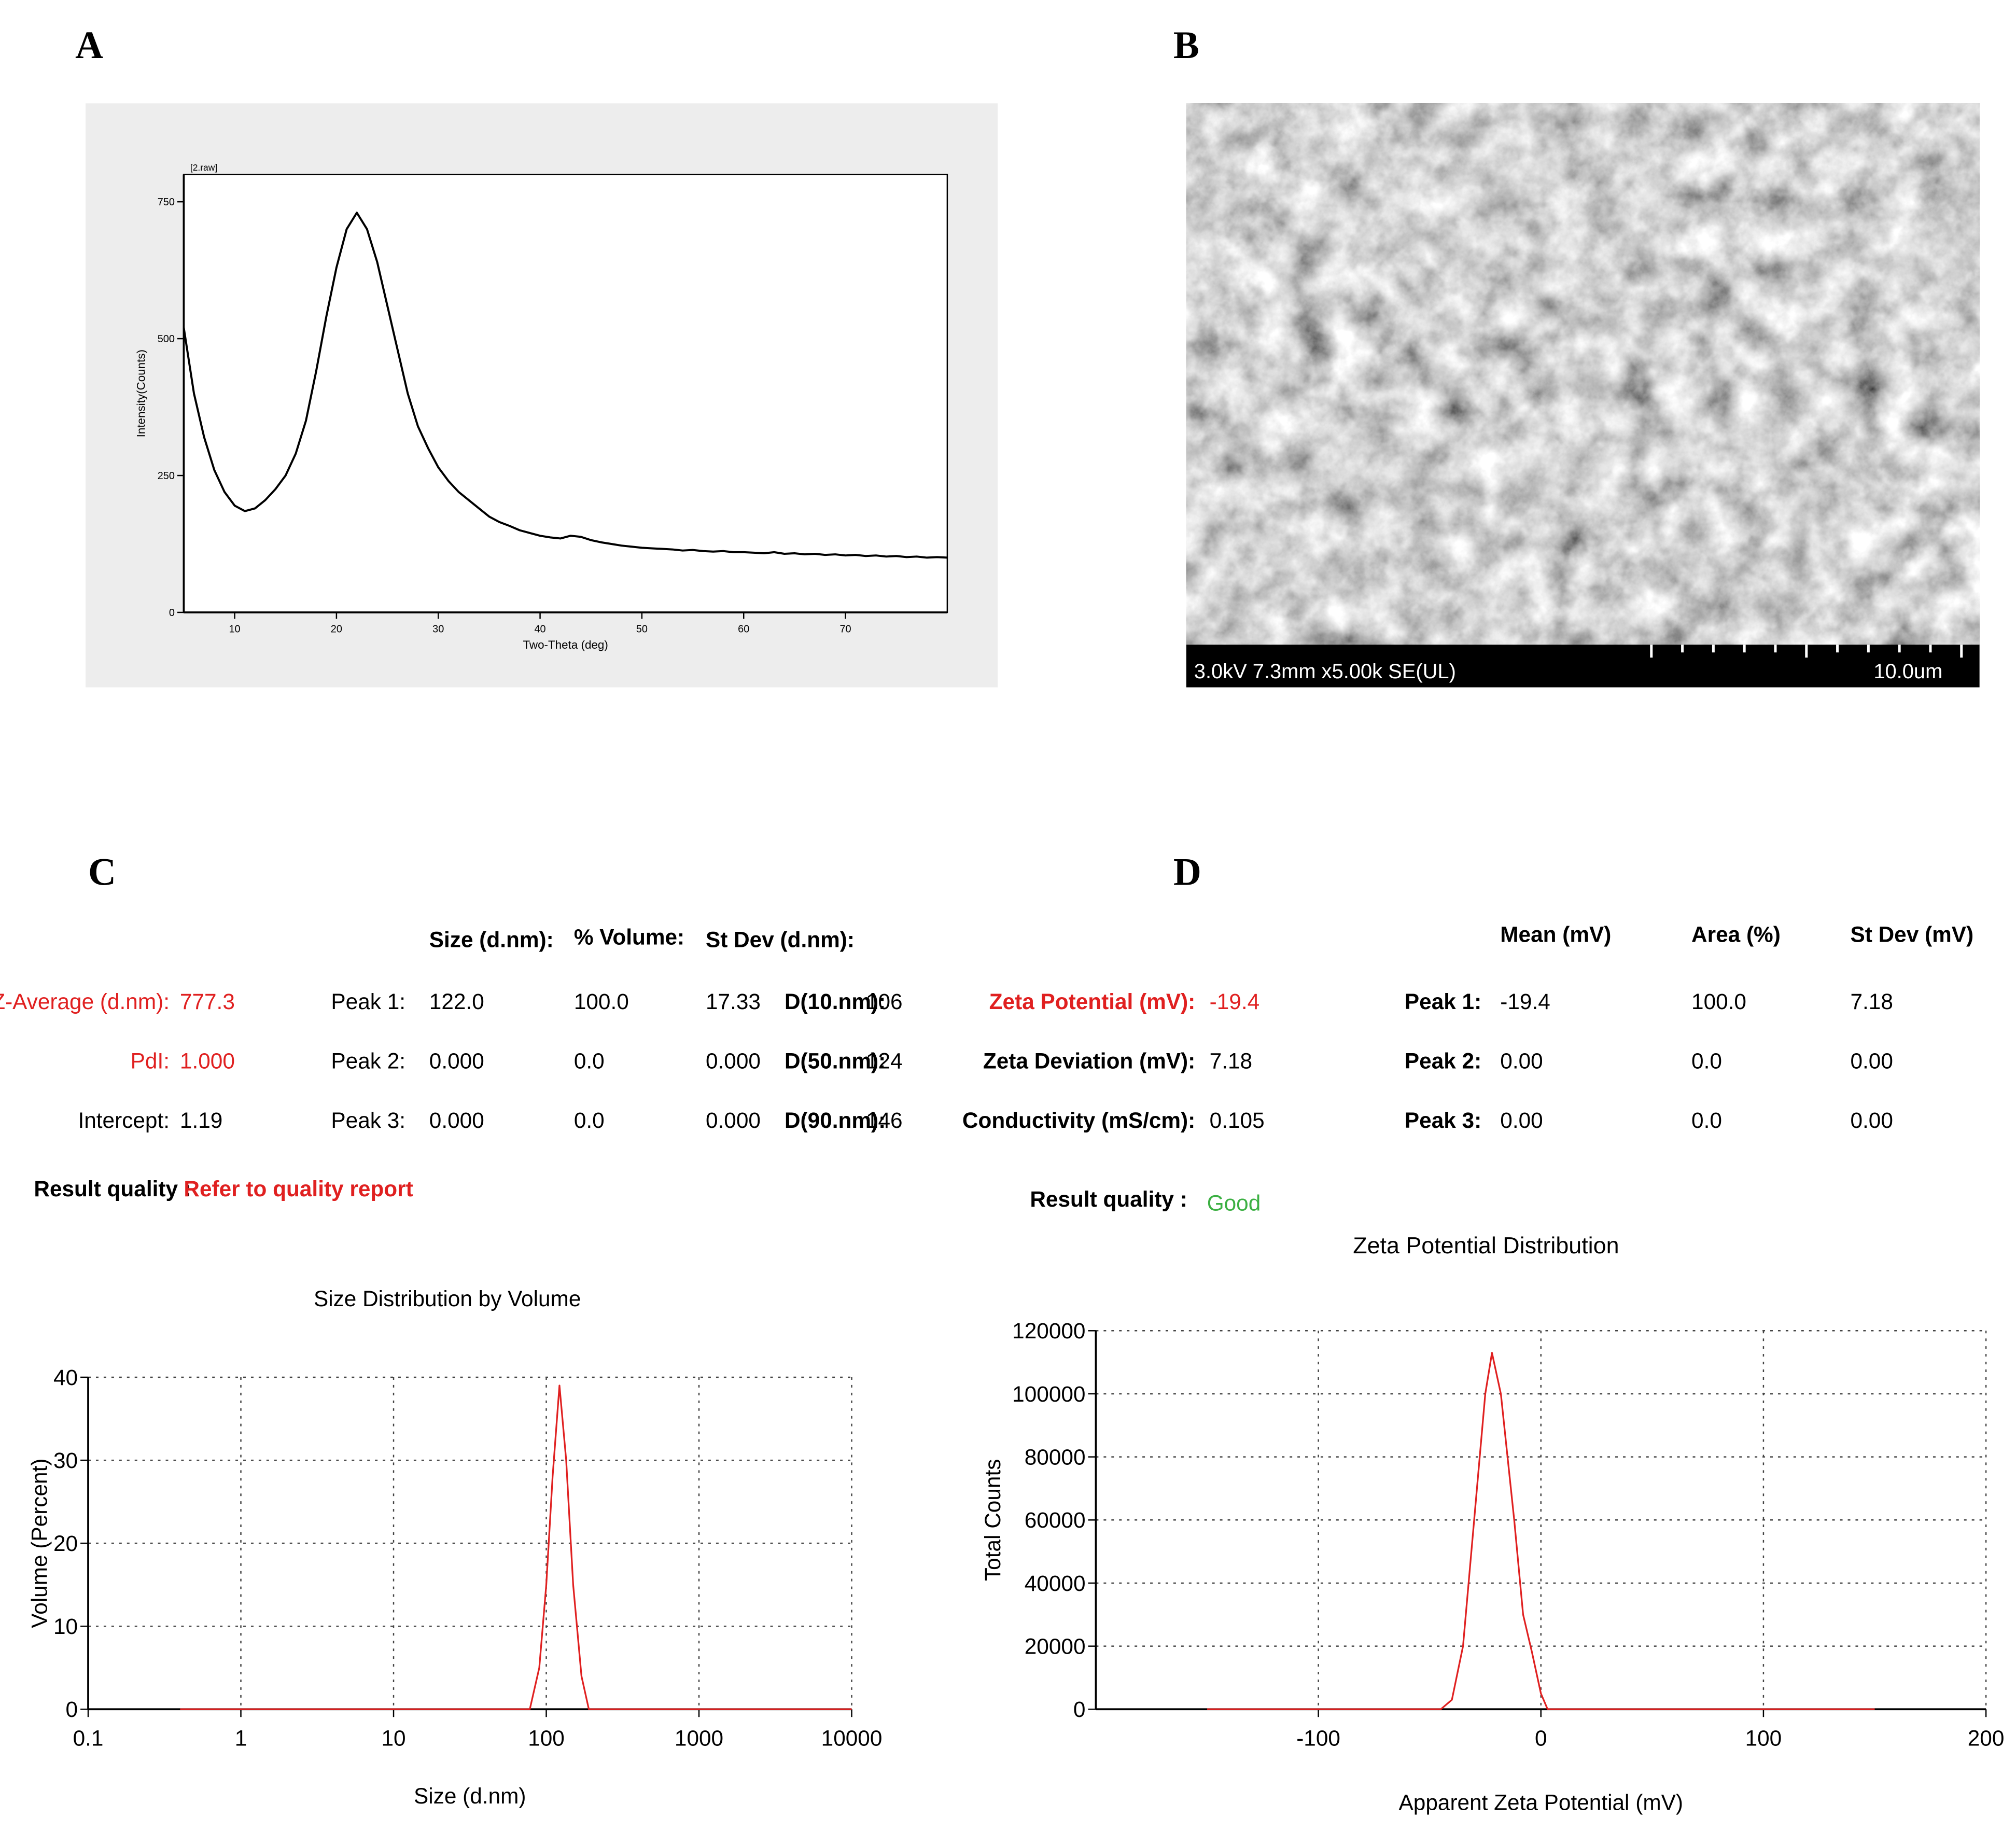 This screenshot has height=1832, width=2016. Describe the element at coordinates (207, 1002) in the screenshot. I see `value: 777.3` at that location.